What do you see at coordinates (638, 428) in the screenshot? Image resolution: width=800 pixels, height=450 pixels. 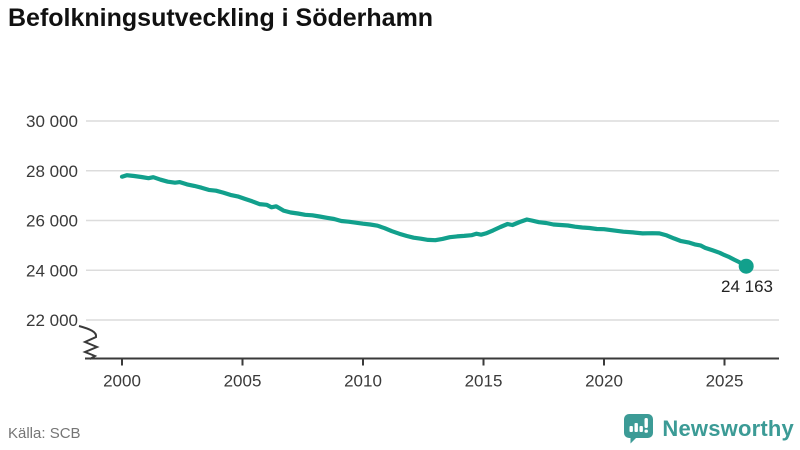 I see `newsworthy-bar-chart-speech-bubble-icon` at bounding box center [638, 428].